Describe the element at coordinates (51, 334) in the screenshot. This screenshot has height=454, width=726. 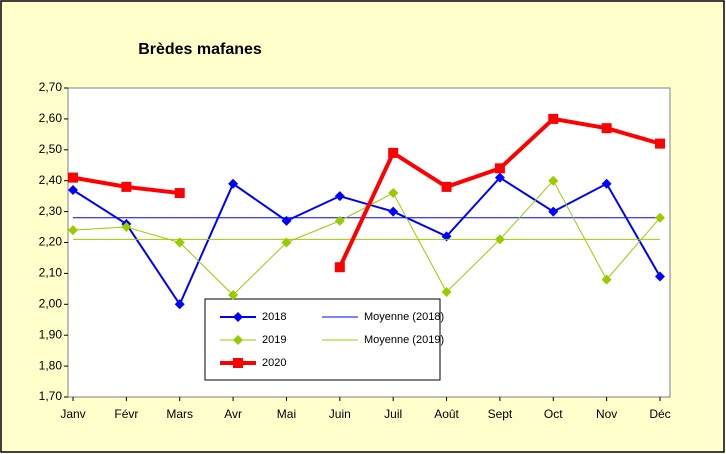
I see `y-tick-label: 1,90` at that location.